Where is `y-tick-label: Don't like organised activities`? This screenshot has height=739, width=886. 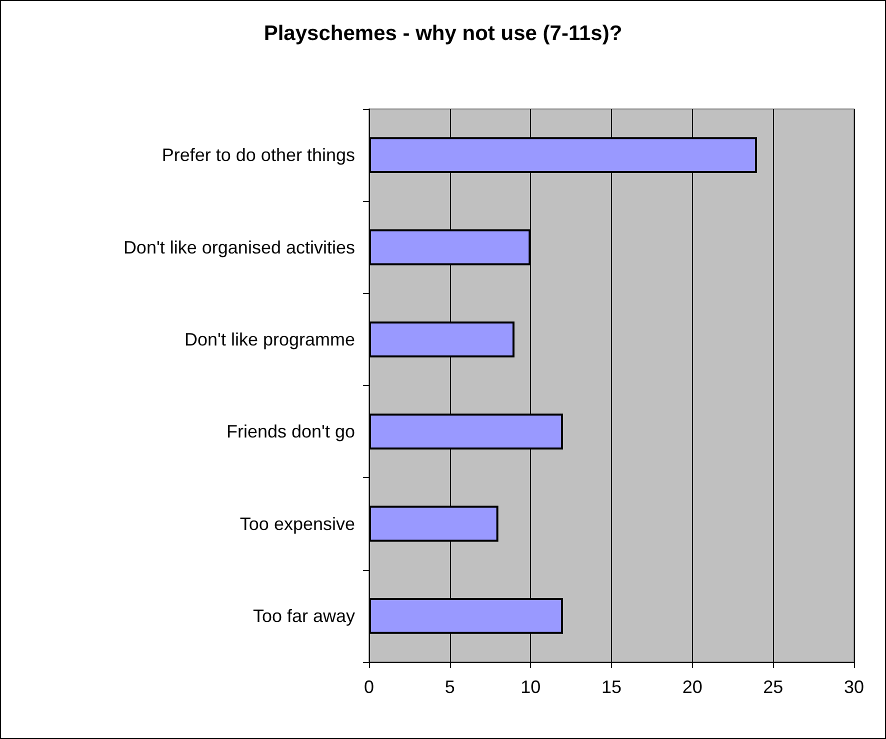
y-tick-label: Don't like organised activities is located at coordinates (239, 247).